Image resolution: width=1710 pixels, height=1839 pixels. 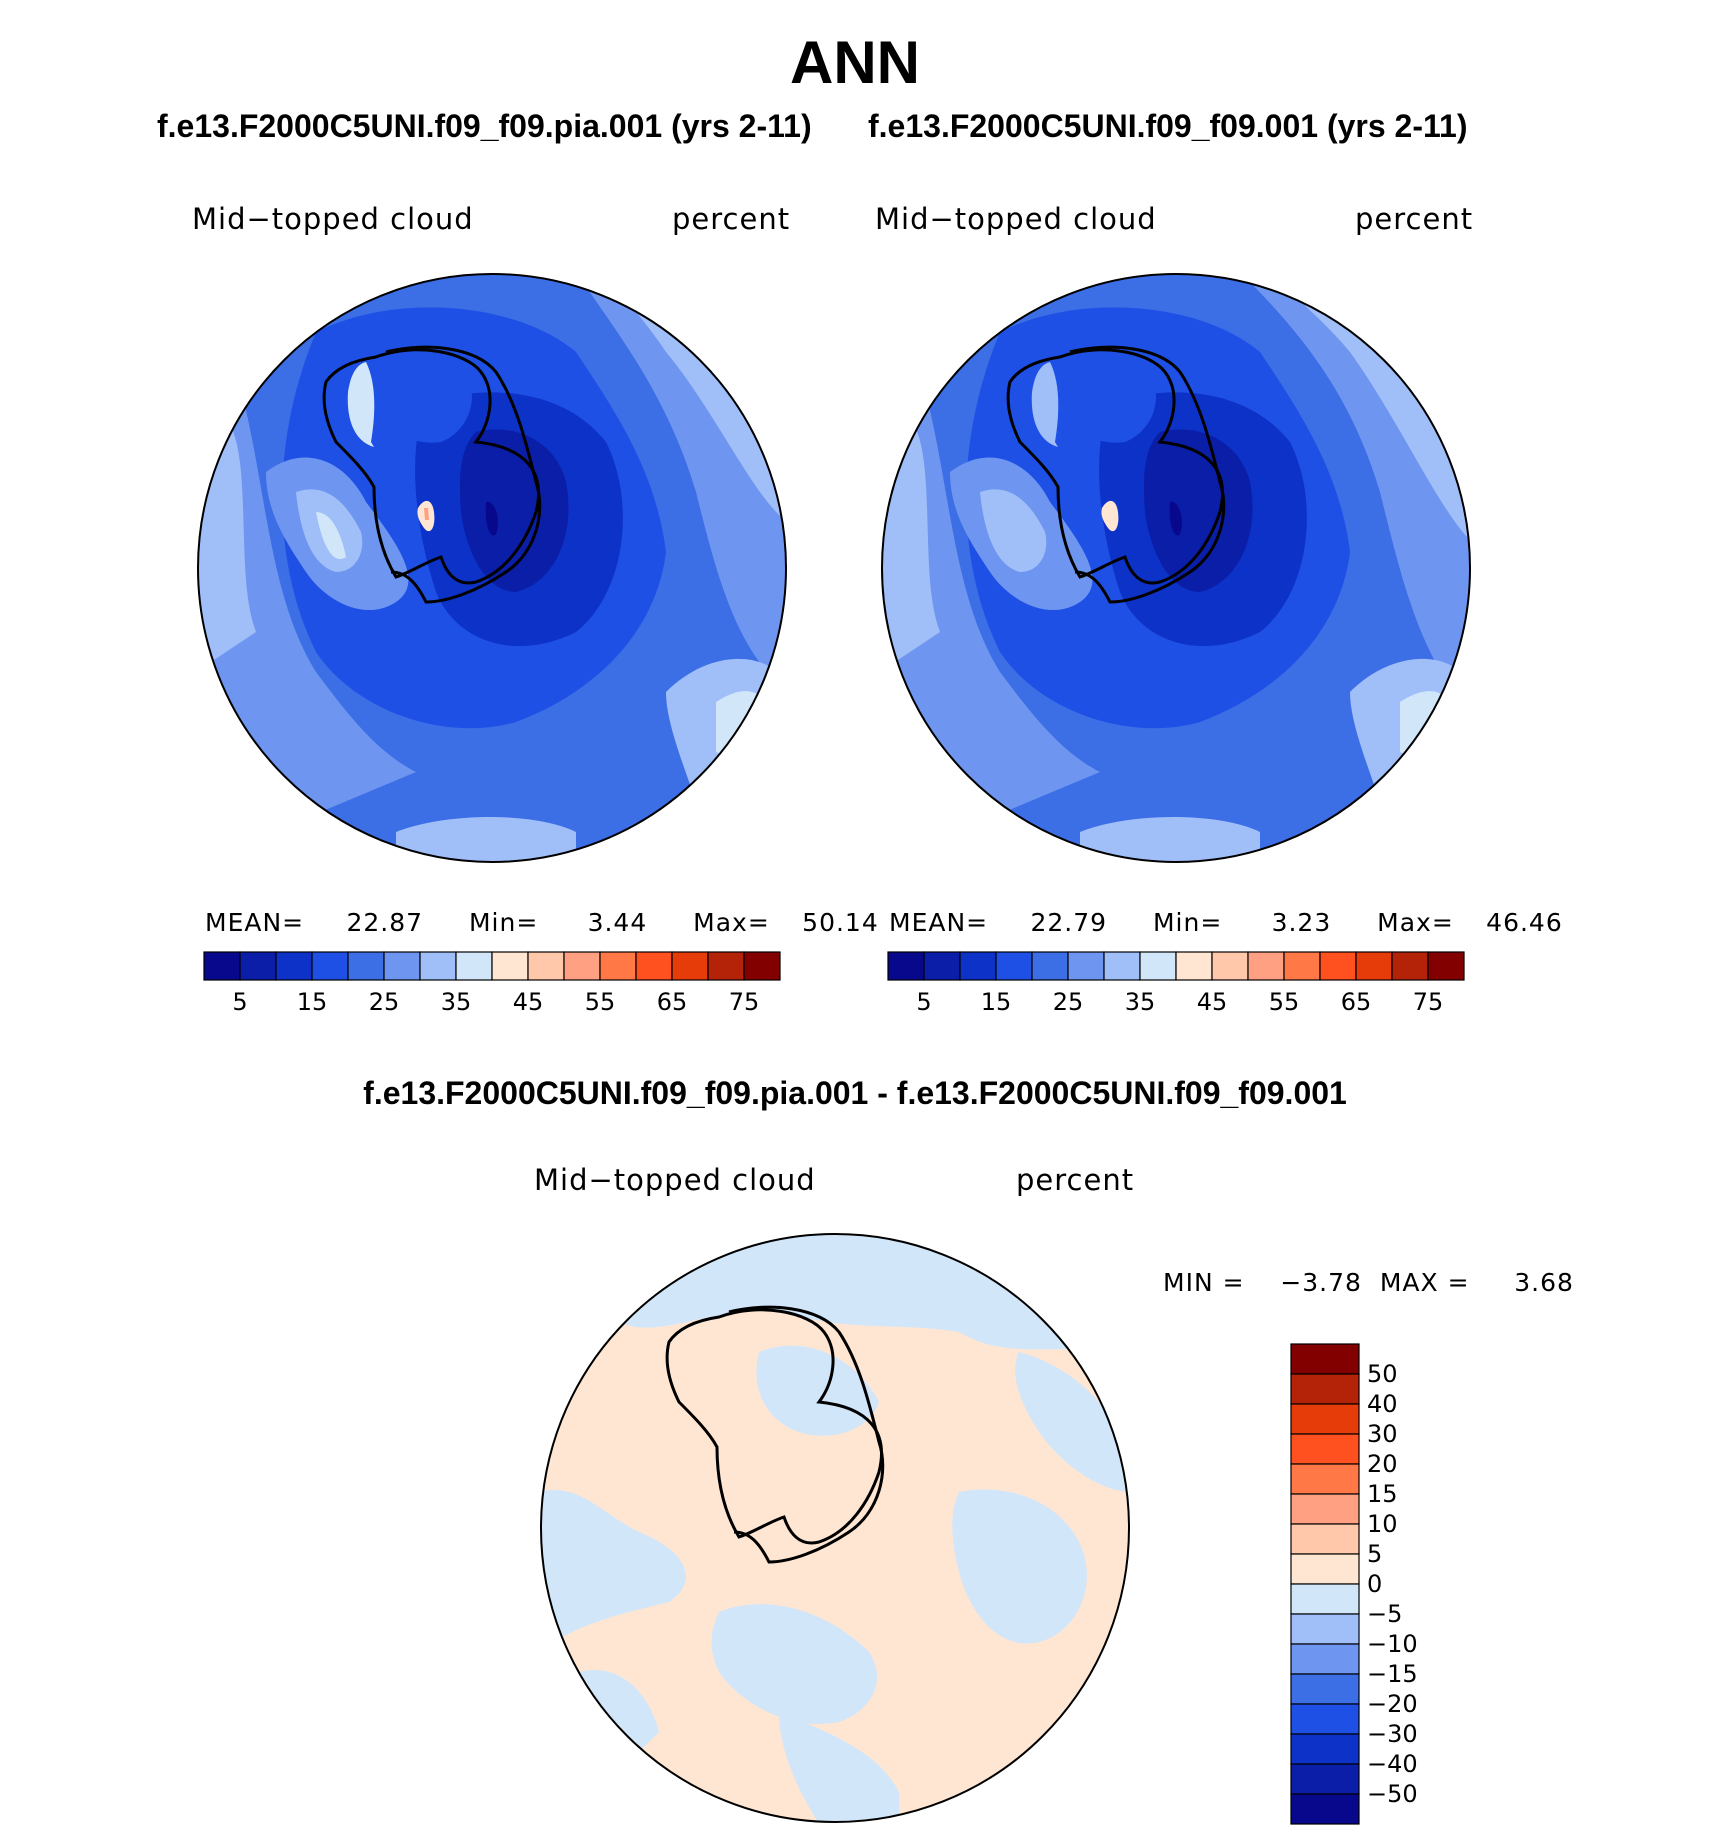 I want to click on colorbar-tick-label: 35, so click(x=1140, y=1002).